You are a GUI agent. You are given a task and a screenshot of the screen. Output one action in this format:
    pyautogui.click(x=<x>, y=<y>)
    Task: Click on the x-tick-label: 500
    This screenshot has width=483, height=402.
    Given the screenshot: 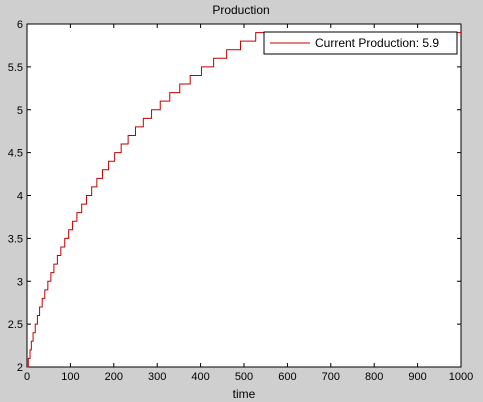 What is the action you would take?
    pyautogui.click(x=244, y=377)
    